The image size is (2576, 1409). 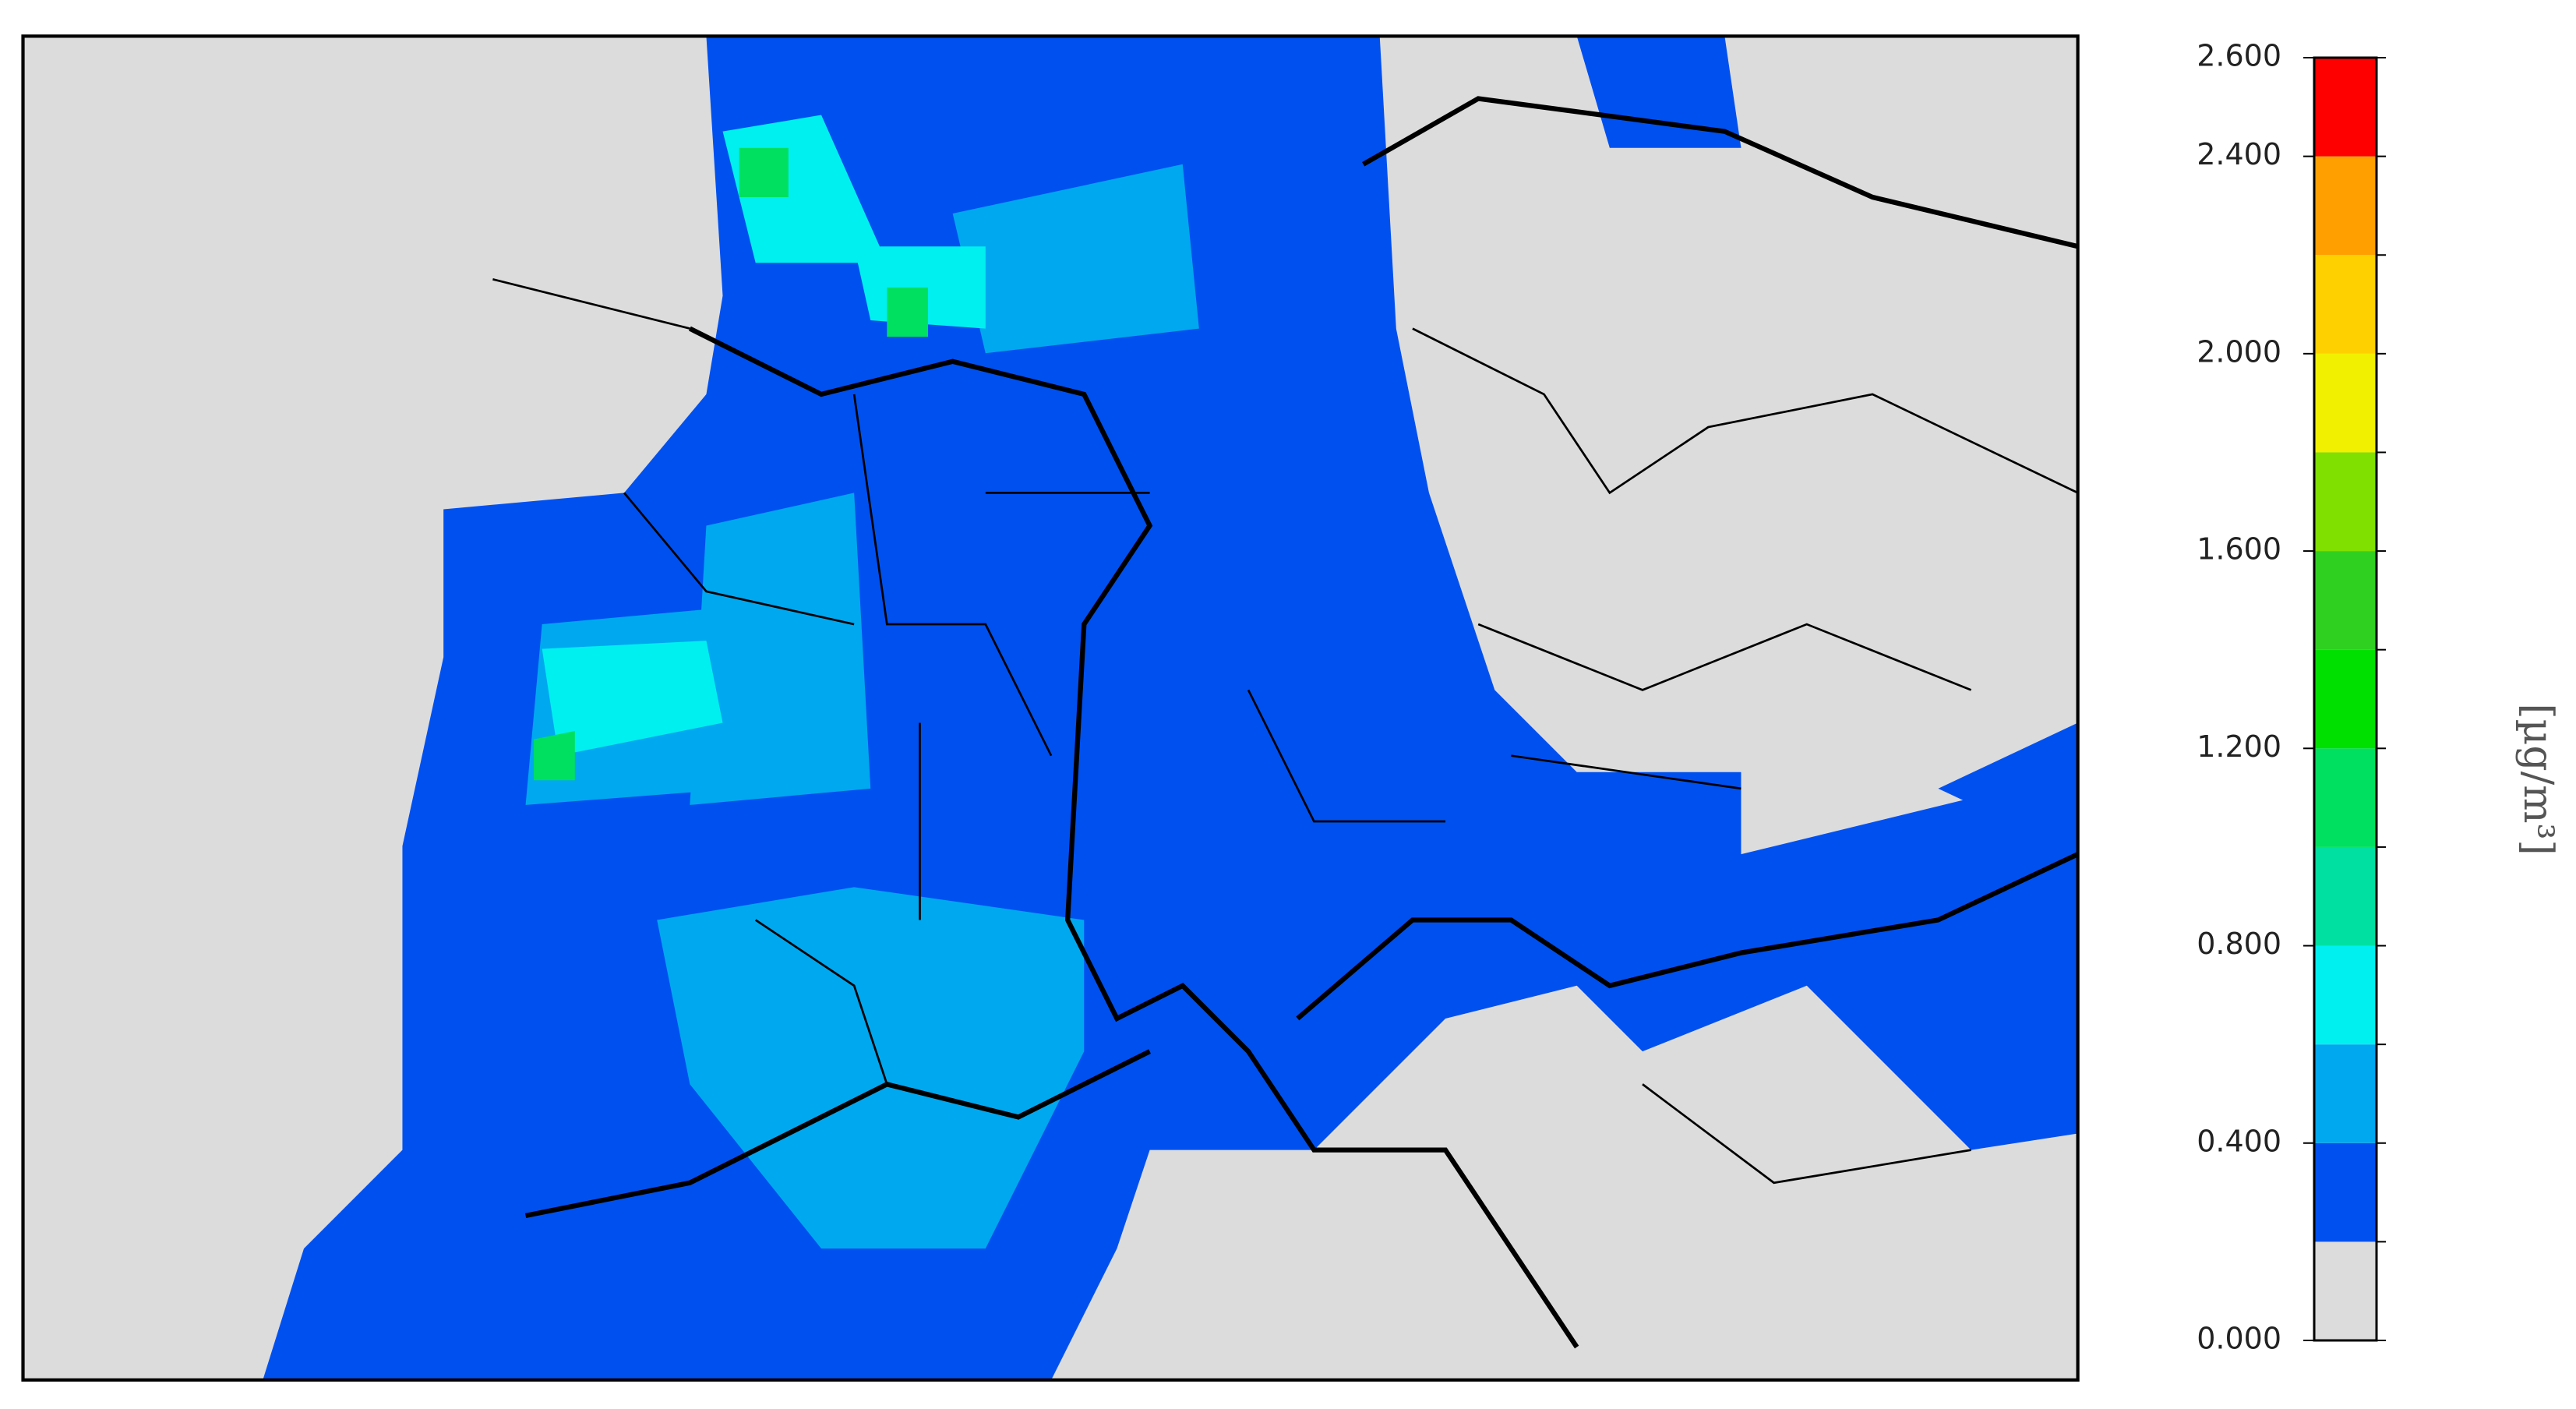 I want to click on colorbar: 0.000 0.400 0.800 1.200 1.600 2.000 2.400 2.600, so click(x=2291, y=697).